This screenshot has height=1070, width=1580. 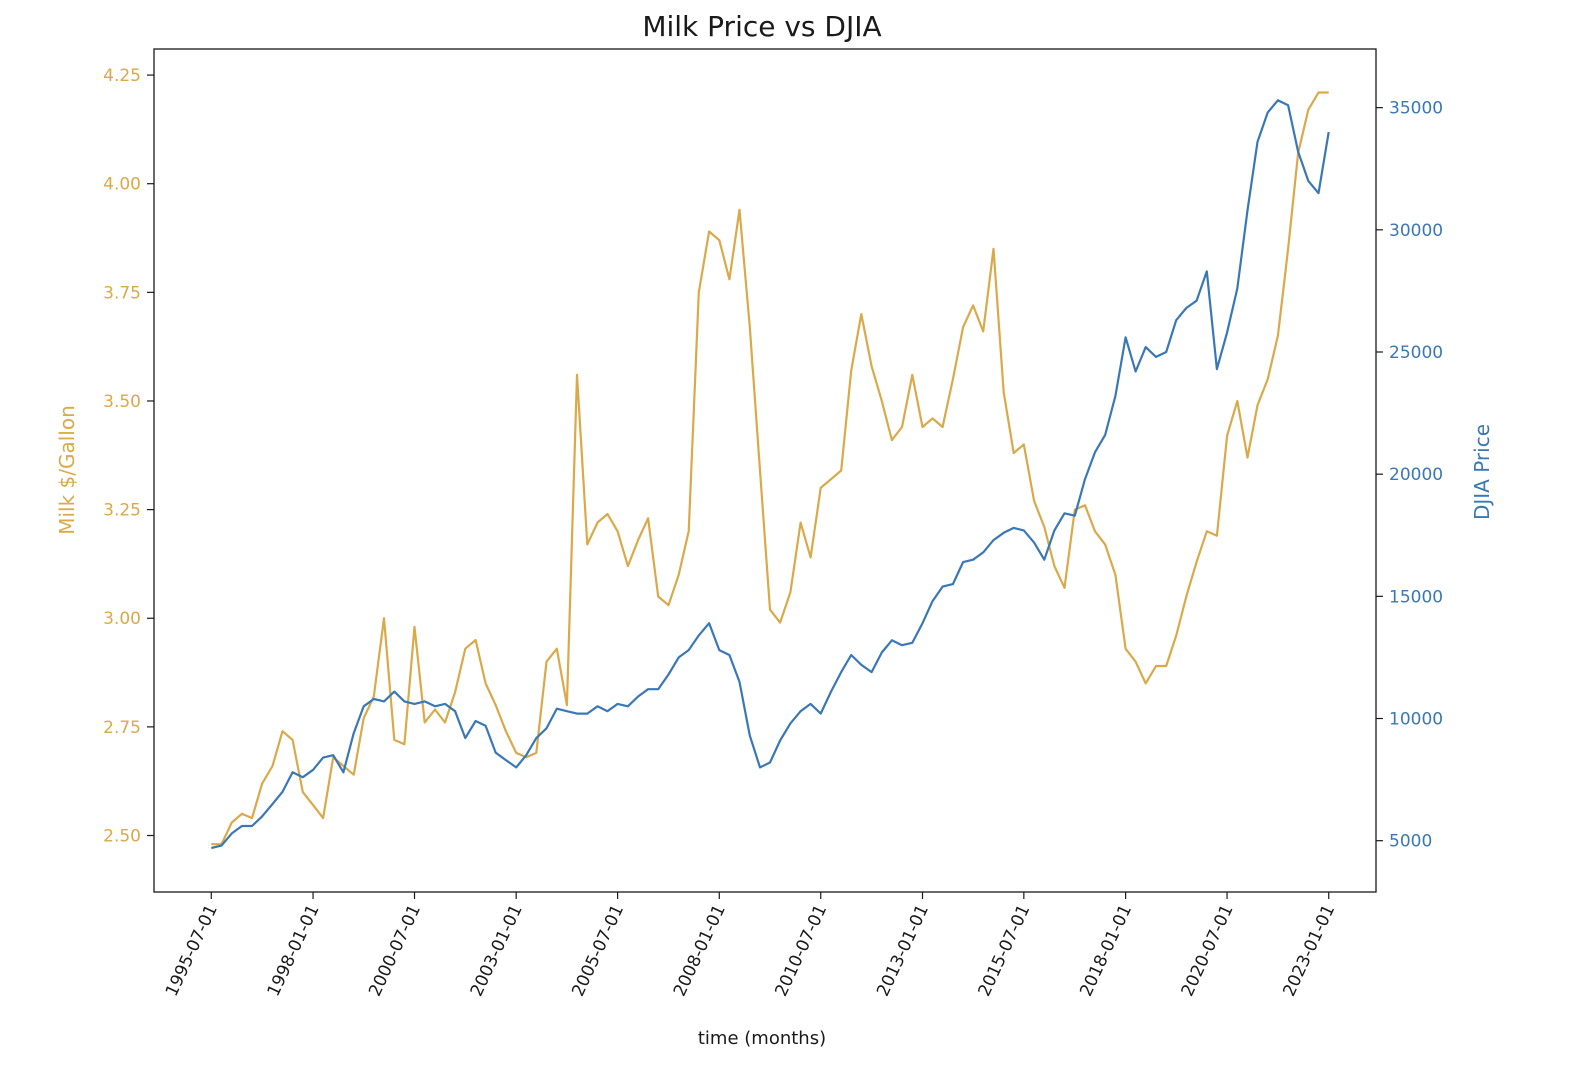 What do you see at coordinates (1416, 109) in the screenshot?
I see `right-tick-label: 35000` at bounding box center [1416, 109].